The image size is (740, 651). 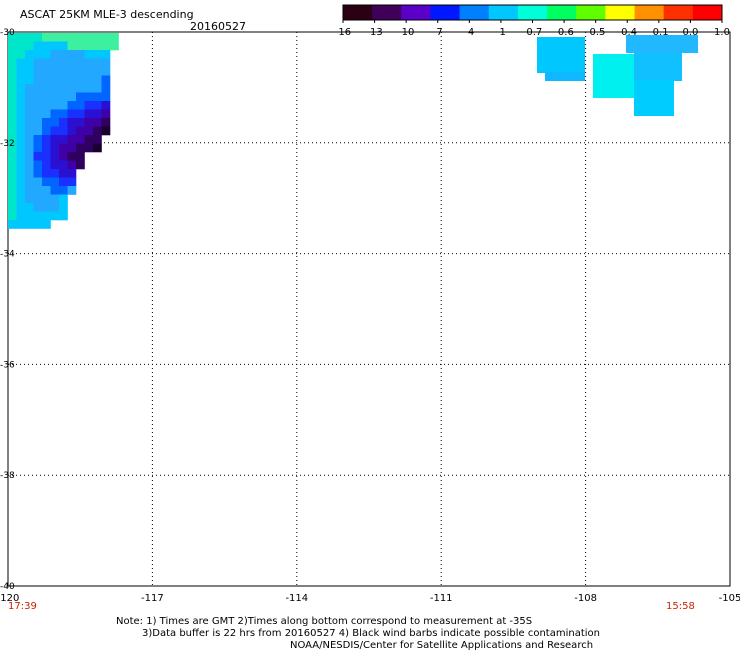 I want to click on time-right-label: 15:58, so click(x=680, y=606).